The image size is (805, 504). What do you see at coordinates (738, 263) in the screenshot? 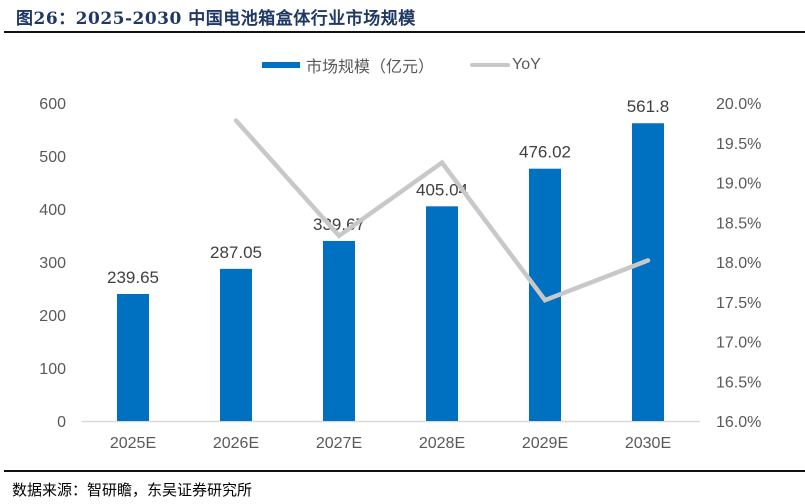
I see `y-right-tick-label: 18.0%` at bounding box center [738, 263].